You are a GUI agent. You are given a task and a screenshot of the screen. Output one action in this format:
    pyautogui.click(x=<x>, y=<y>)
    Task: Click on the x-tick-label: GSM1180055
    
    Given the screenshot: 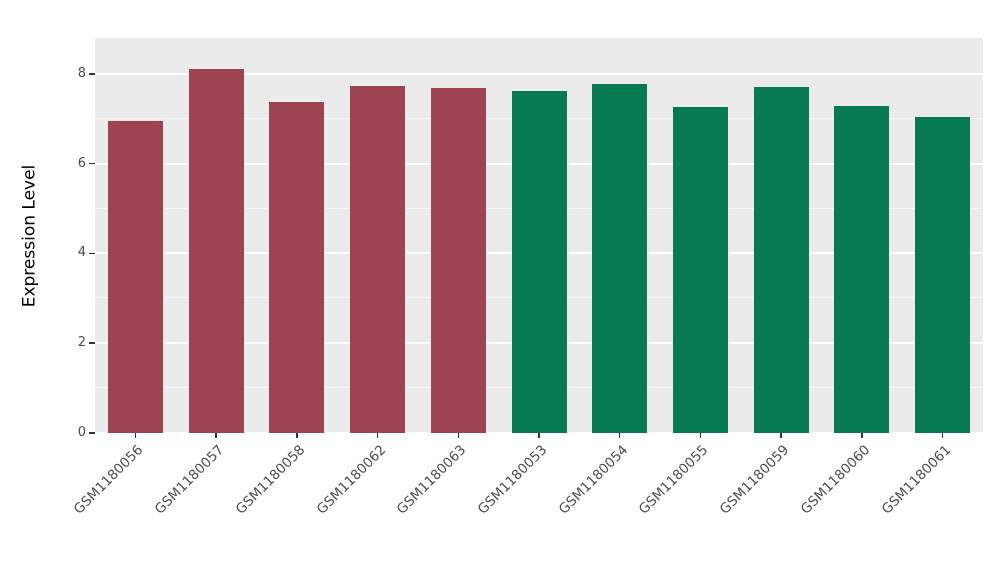 What is the action you would take?
    pyautogui.click(x=674, y=480)
    